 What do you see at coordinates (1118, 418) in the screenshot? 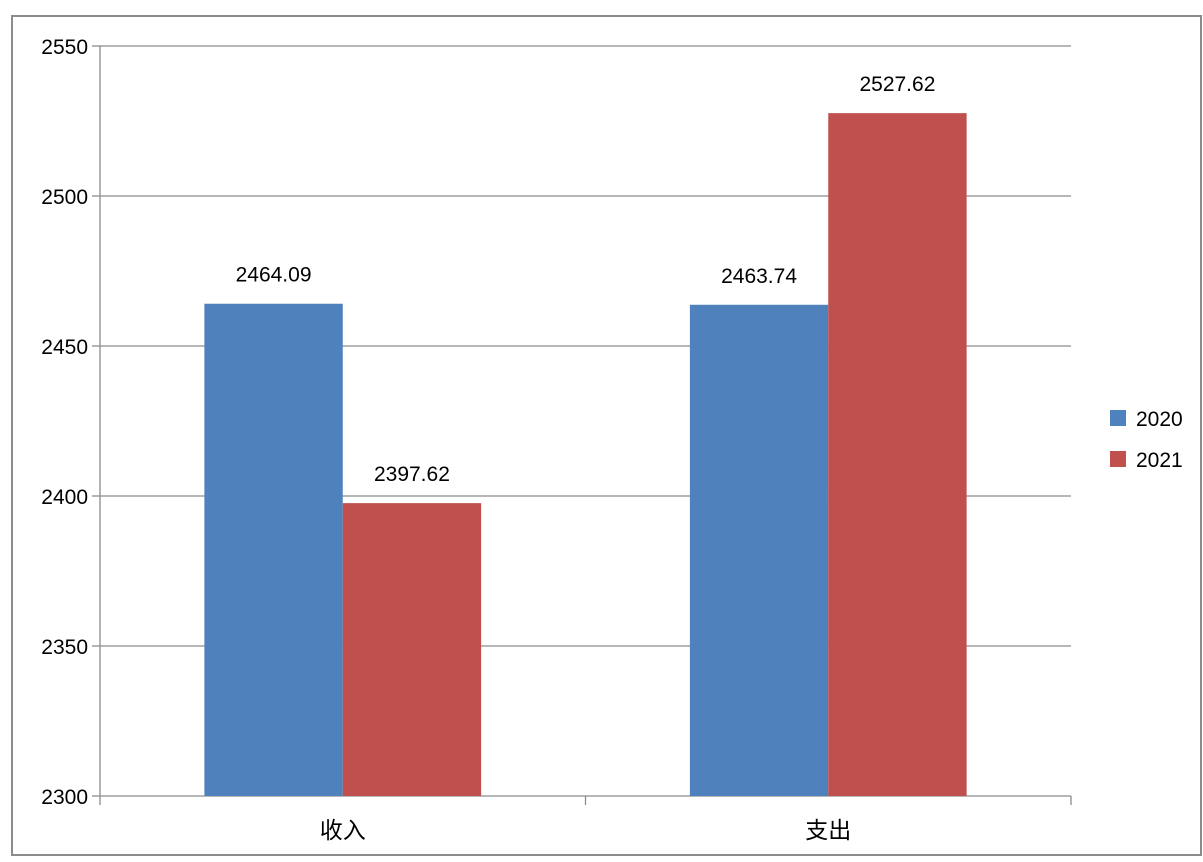
I see `legend-swatch-2020` at bounding box center [1118, 418].